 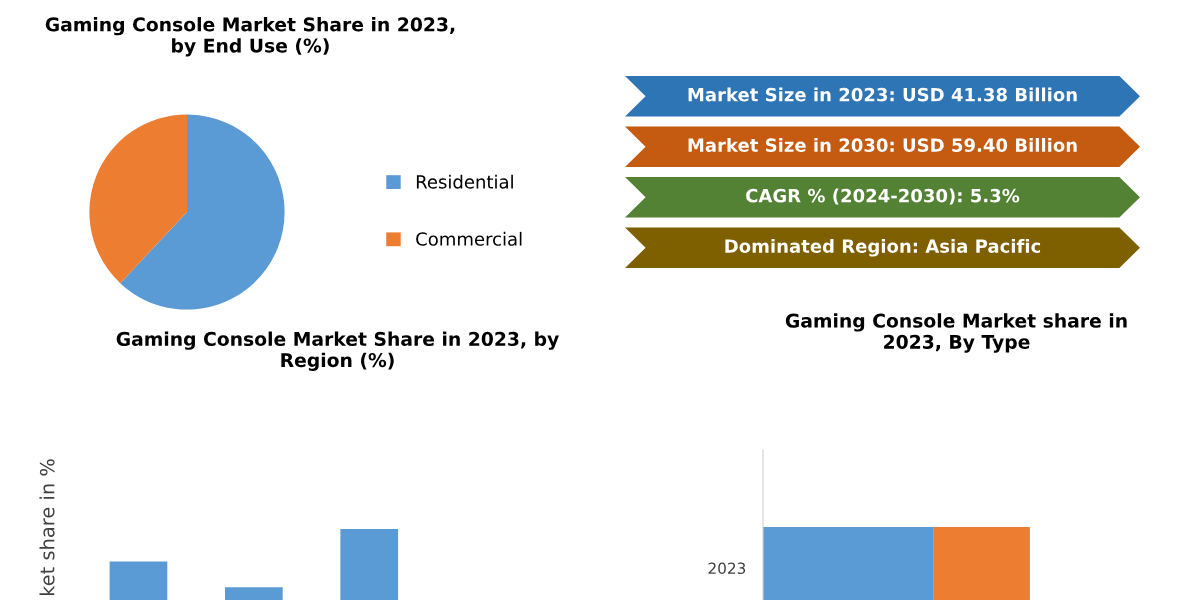 What do you see at coordinates (337, 351) in the screenshot?
I see `chart-title: Gaming Console Market Share in 2023, by Region (%)` at bounding box center [337, 351].